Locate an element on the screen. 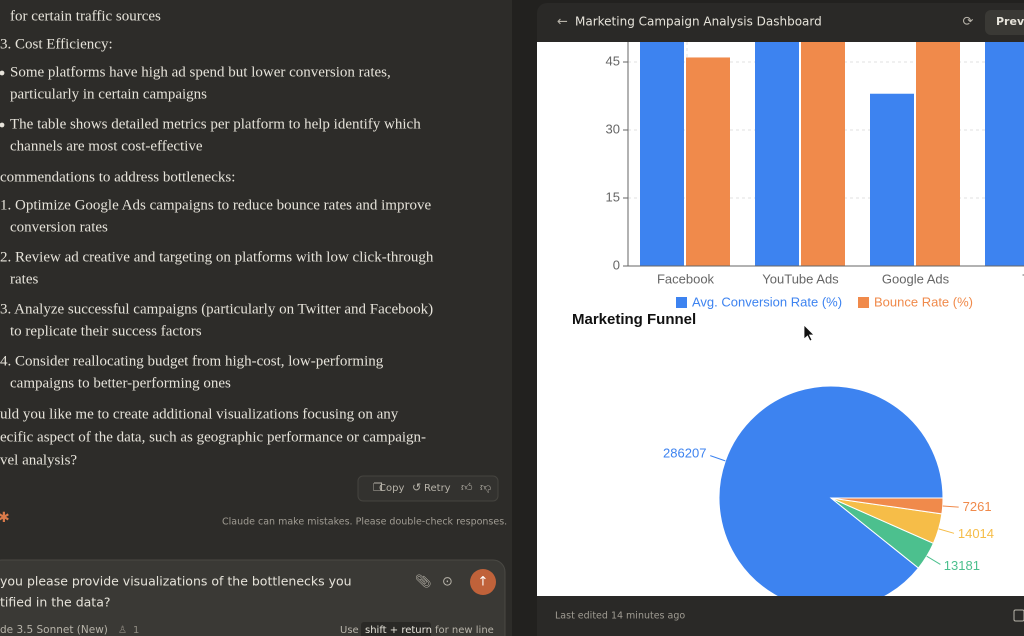 This screenshot has height=636, width=1024. input-text: tified in the data? is located at coordinates (55, 602).